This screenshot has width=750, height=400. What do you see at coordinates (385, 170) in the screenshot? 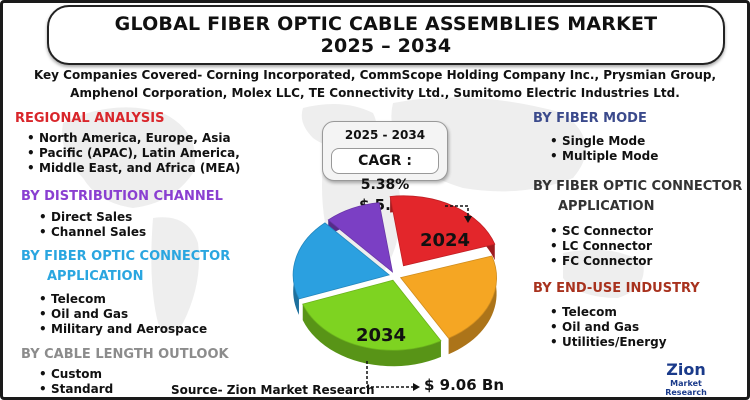
I see `cagr-value: CAGR : 5.38%` at bounding box center [385, 170].